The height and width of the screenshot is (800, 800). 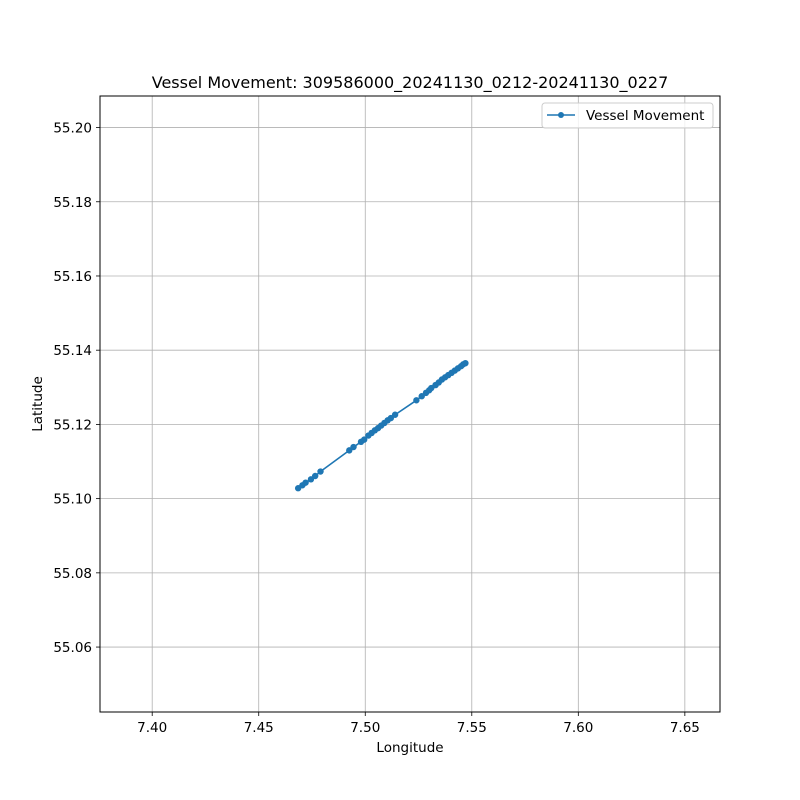 I want to click on x-tick-label: 7.65, so click(x=685, y=728).